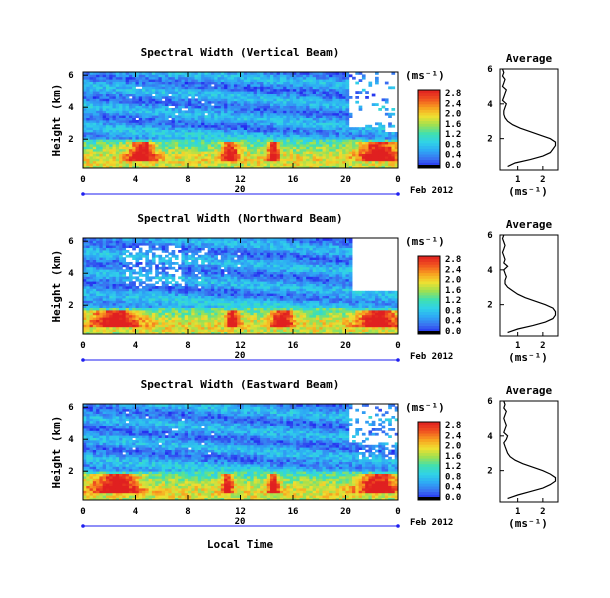  What do you see at coordinates (397, 180) in the screenshot?
I see `x-tick-label: 0` at bounding box center [397, 180].